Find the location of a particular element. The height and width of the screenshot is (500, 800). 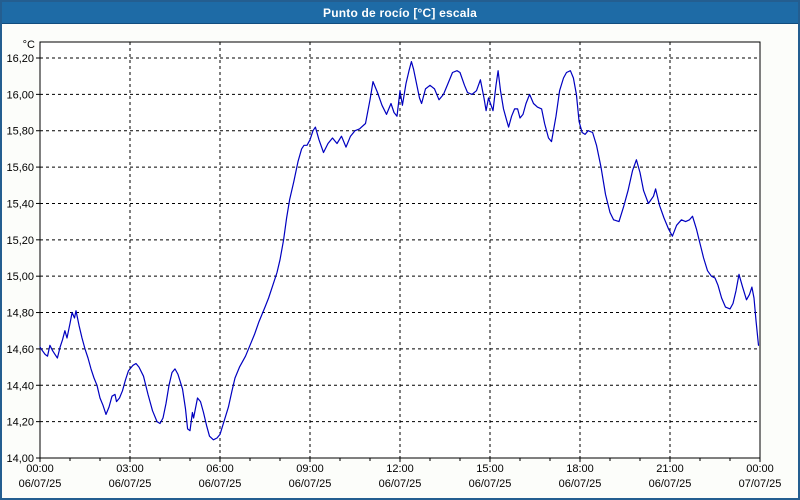

x-axis-time-label: 15:00 is located at coordinates (490, 469).